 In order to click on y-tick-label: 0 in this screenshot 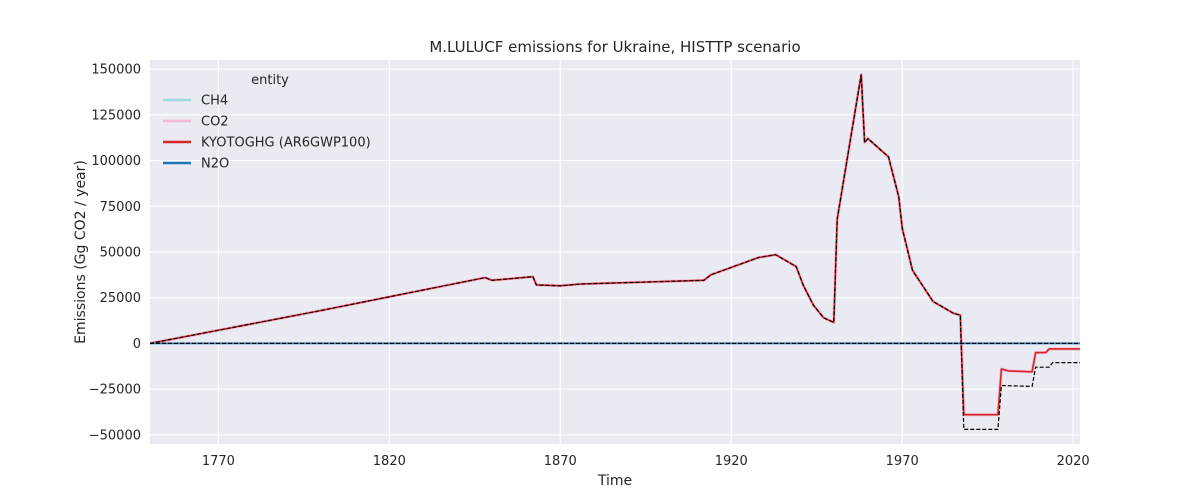, I will do `click(137, 344)`.